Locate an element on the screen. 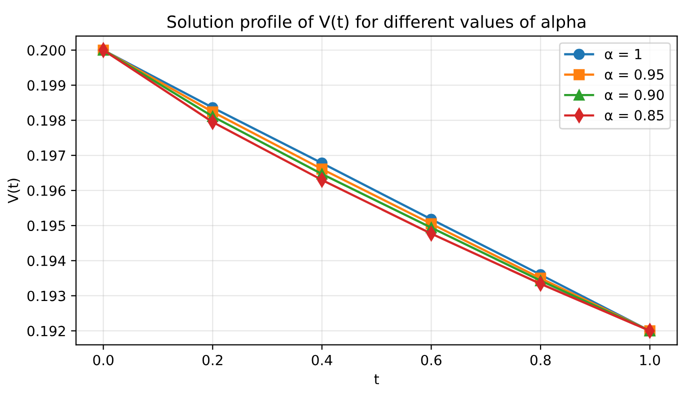  y-tick-label: 0.198 is located at coordinates (46, 120).